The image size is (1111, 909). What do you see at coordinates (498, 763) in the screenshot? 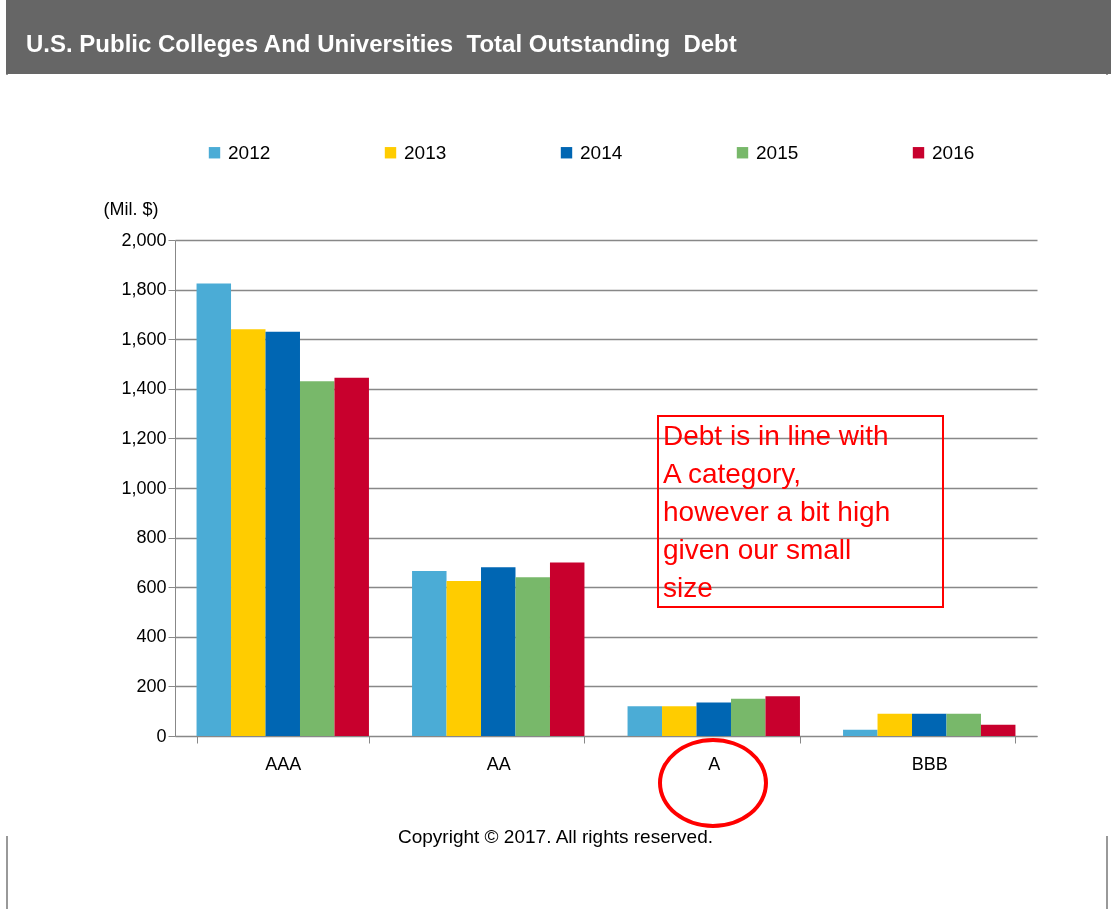
I see `x-tick-label: AA` at bounding box center [498, 763].